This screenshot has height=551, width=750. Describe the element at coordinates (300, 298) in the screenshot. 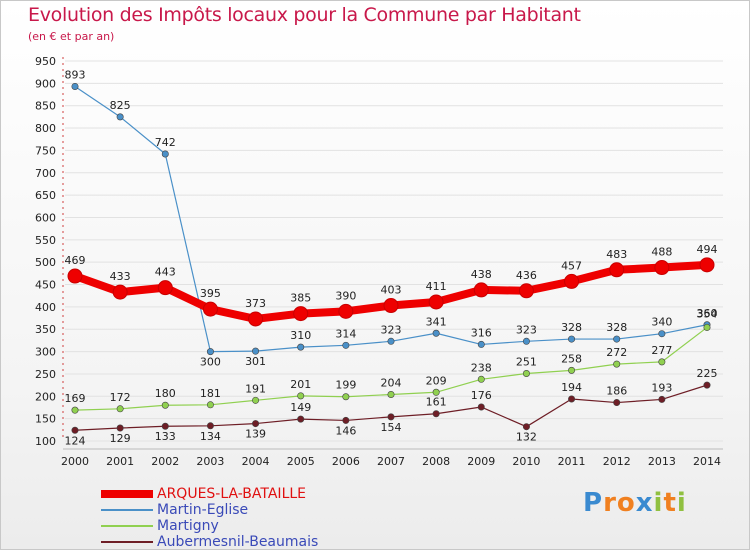

I see `data-label: 385` at that location.